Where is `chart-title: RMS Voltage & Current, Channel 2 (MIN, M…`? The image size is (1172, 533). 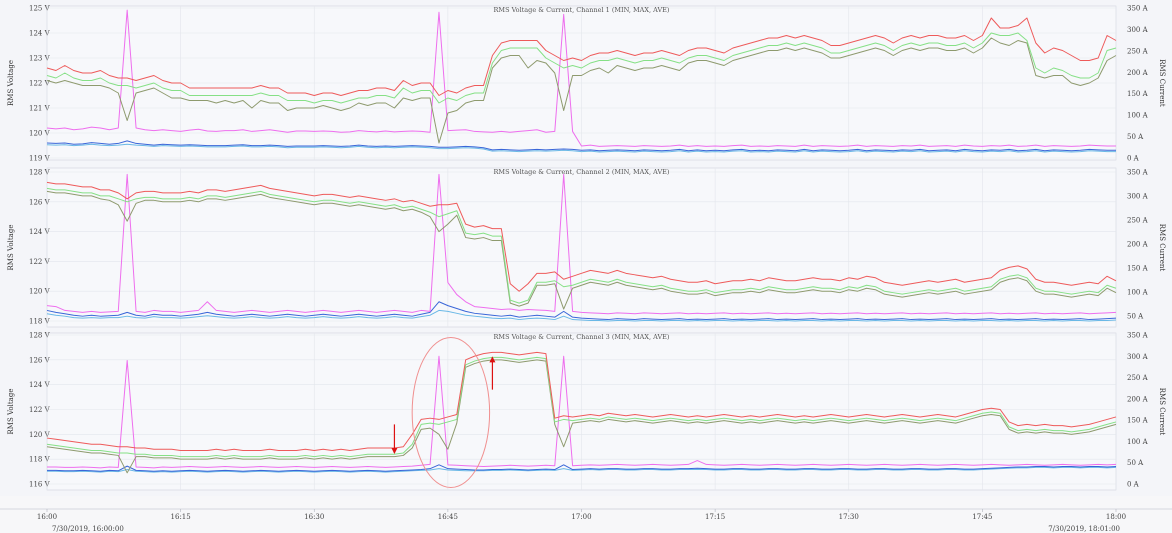
chart-title: RMS Voltage & Current, Channel 2 (MIN, M… is located at coordinates (582, 172).